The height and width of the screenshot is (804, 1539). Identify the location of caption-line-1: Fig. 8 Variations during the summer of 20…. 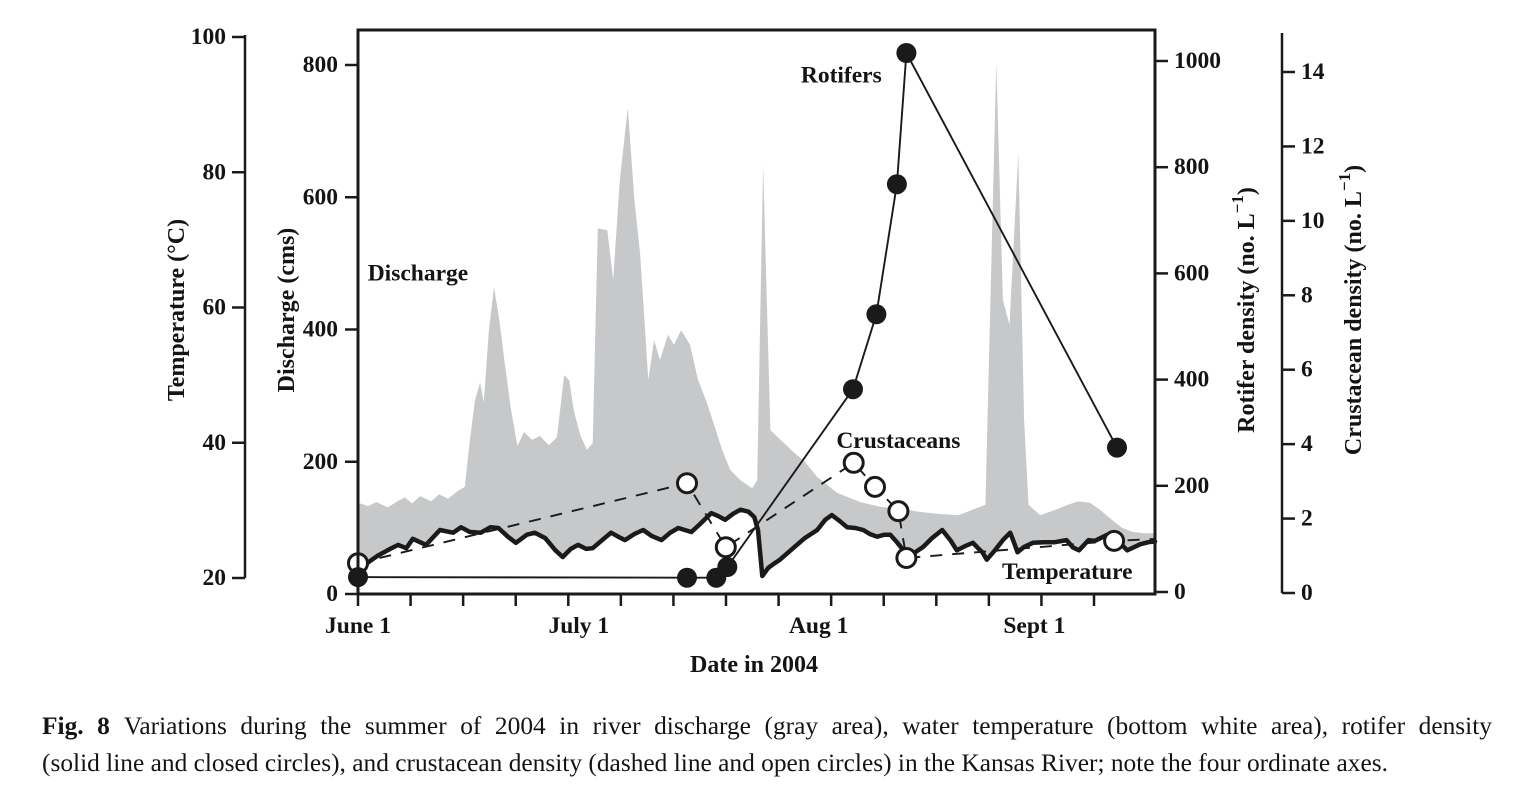
(767, 726).